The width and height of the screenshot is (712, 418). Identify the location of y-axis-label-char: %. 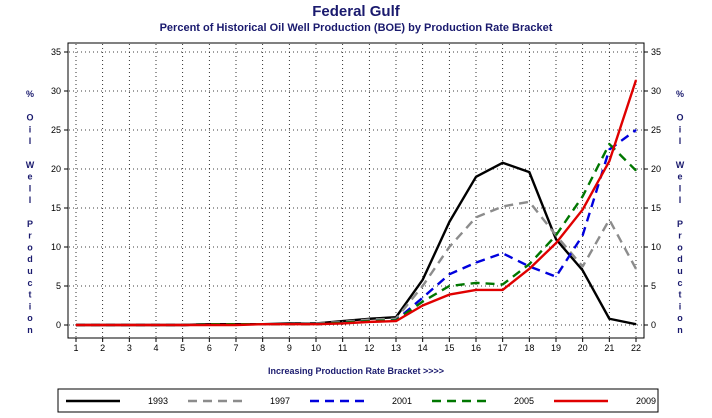
(680, 94).